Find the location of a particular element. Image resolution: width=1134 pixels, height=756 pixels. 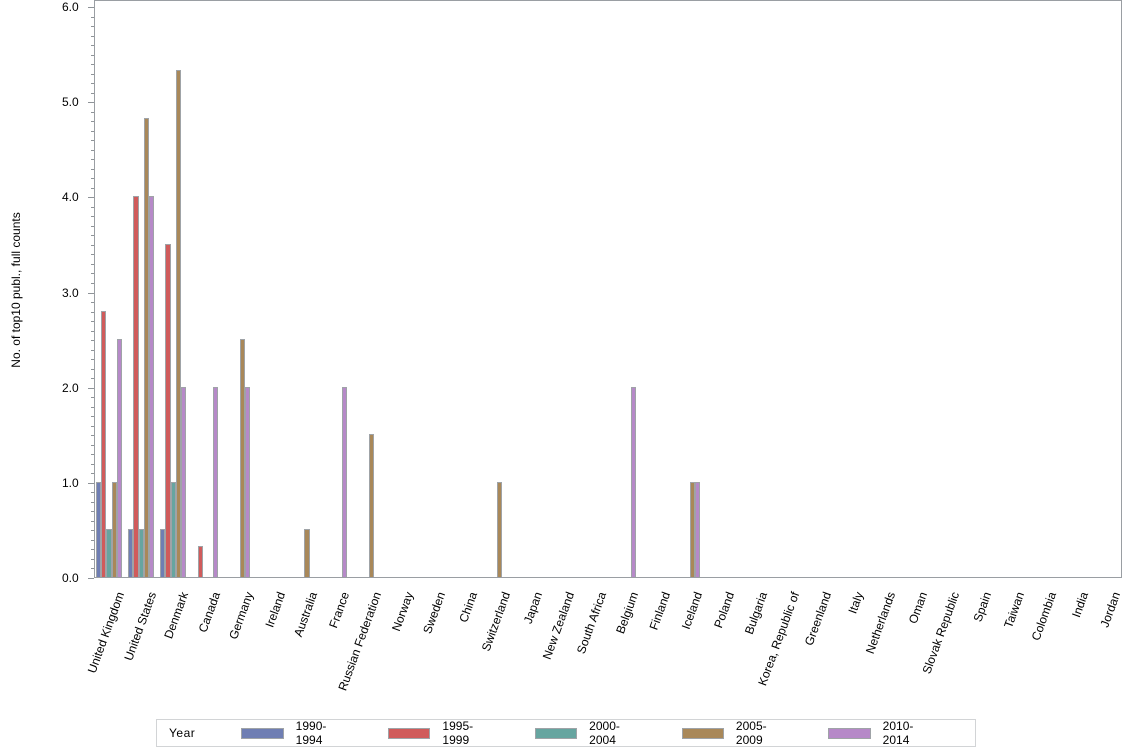

y-tick-label: 2.0 is located at coordinates (70, 387).